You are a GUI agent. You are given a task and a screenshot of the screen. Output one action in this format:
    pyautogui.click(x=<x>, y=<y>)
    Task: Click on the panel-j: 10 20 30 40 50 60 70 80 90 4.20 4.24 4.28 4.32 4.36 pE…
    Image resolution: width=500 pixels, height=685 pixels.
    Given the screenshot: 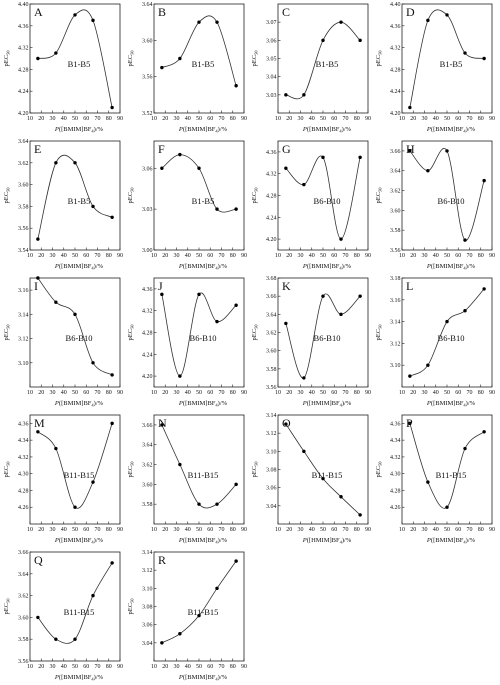 What is the action you would take?
    pyautogui.click(x=187, y=342)
    